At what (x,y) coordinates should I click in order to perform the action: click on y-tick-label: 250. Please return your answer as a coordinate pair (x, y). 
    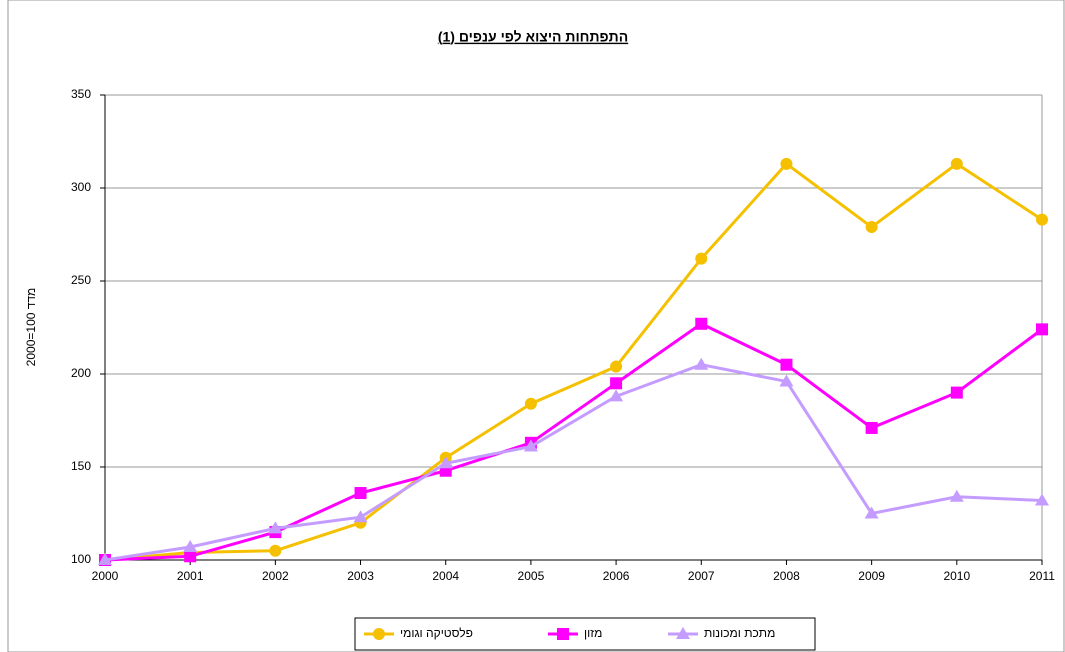
    Looking at the image, I should click on (81, 280).